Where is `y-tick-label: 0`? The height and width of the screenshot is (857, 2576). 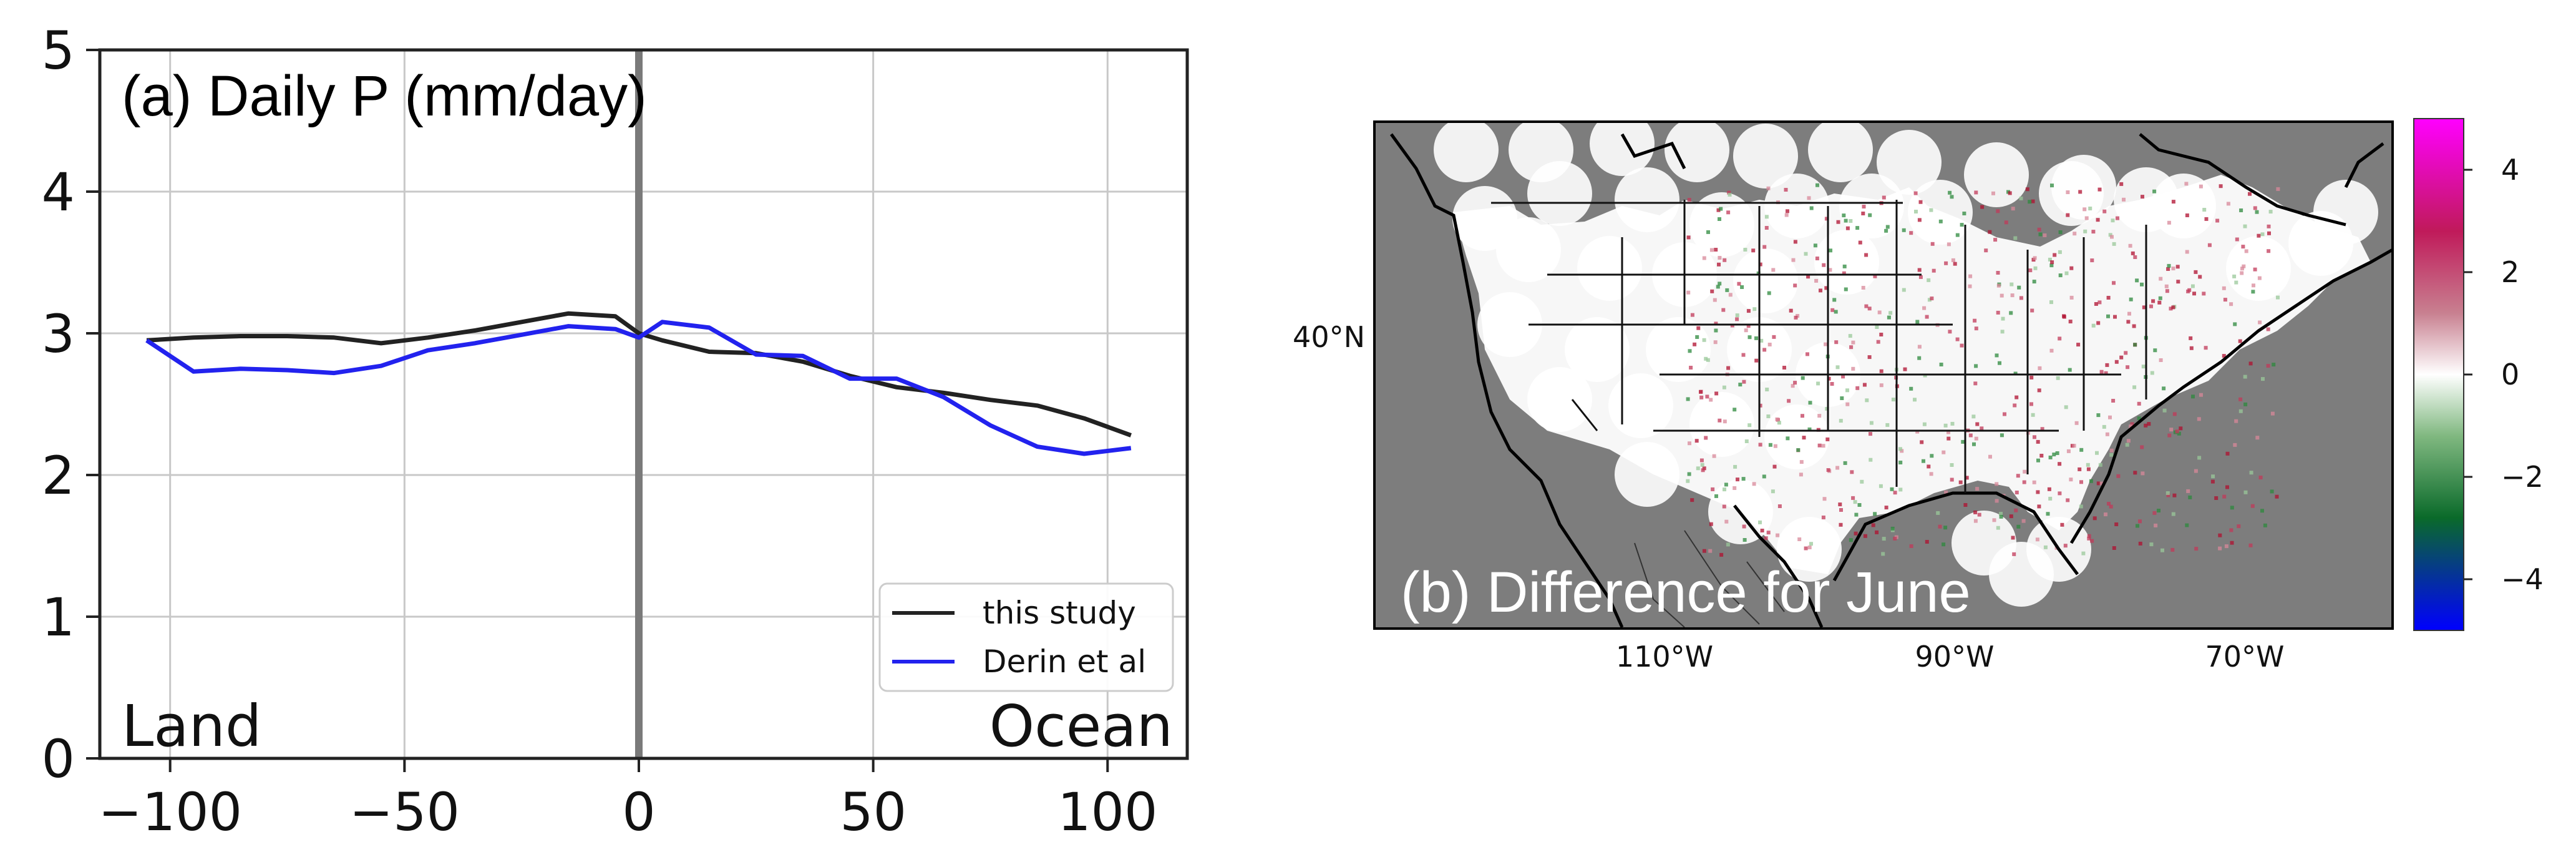 y-tick-label: 0 is located at coordinates (58, 759).